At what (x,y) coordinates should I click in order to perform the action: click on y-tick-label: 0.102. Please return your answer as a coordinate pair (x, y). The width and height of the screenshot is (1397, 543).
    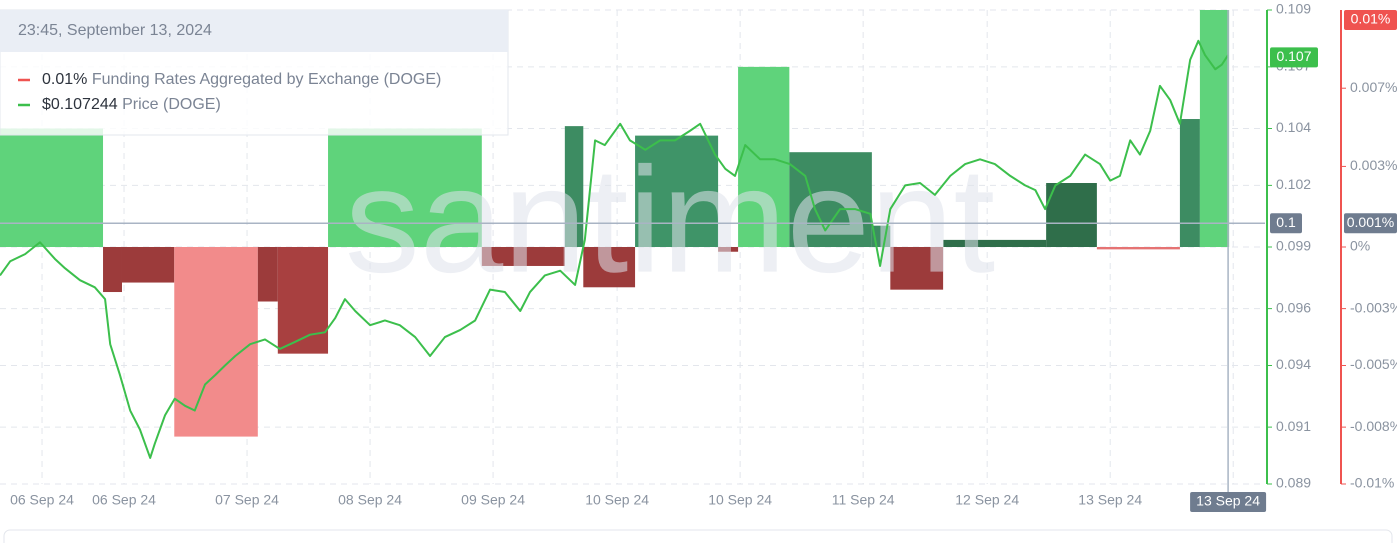
    Looking at the image, I should click on (1293, 184).